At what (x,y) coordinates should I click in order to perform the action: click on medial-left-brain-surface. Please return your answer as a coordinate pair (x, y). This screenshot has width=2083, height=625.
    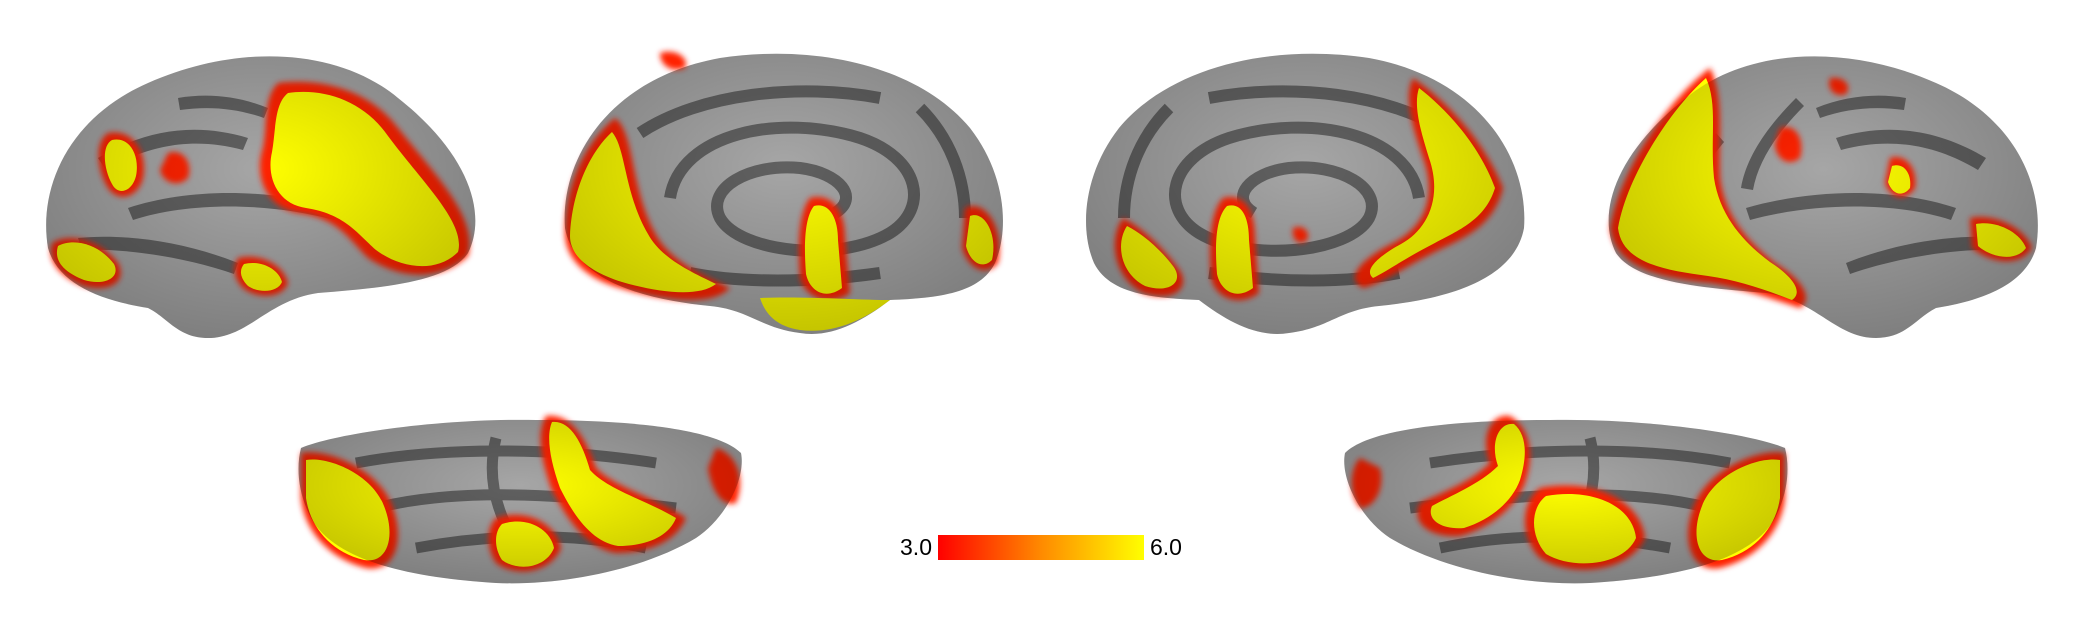
    Looking at the image, I should click on (783, 192).